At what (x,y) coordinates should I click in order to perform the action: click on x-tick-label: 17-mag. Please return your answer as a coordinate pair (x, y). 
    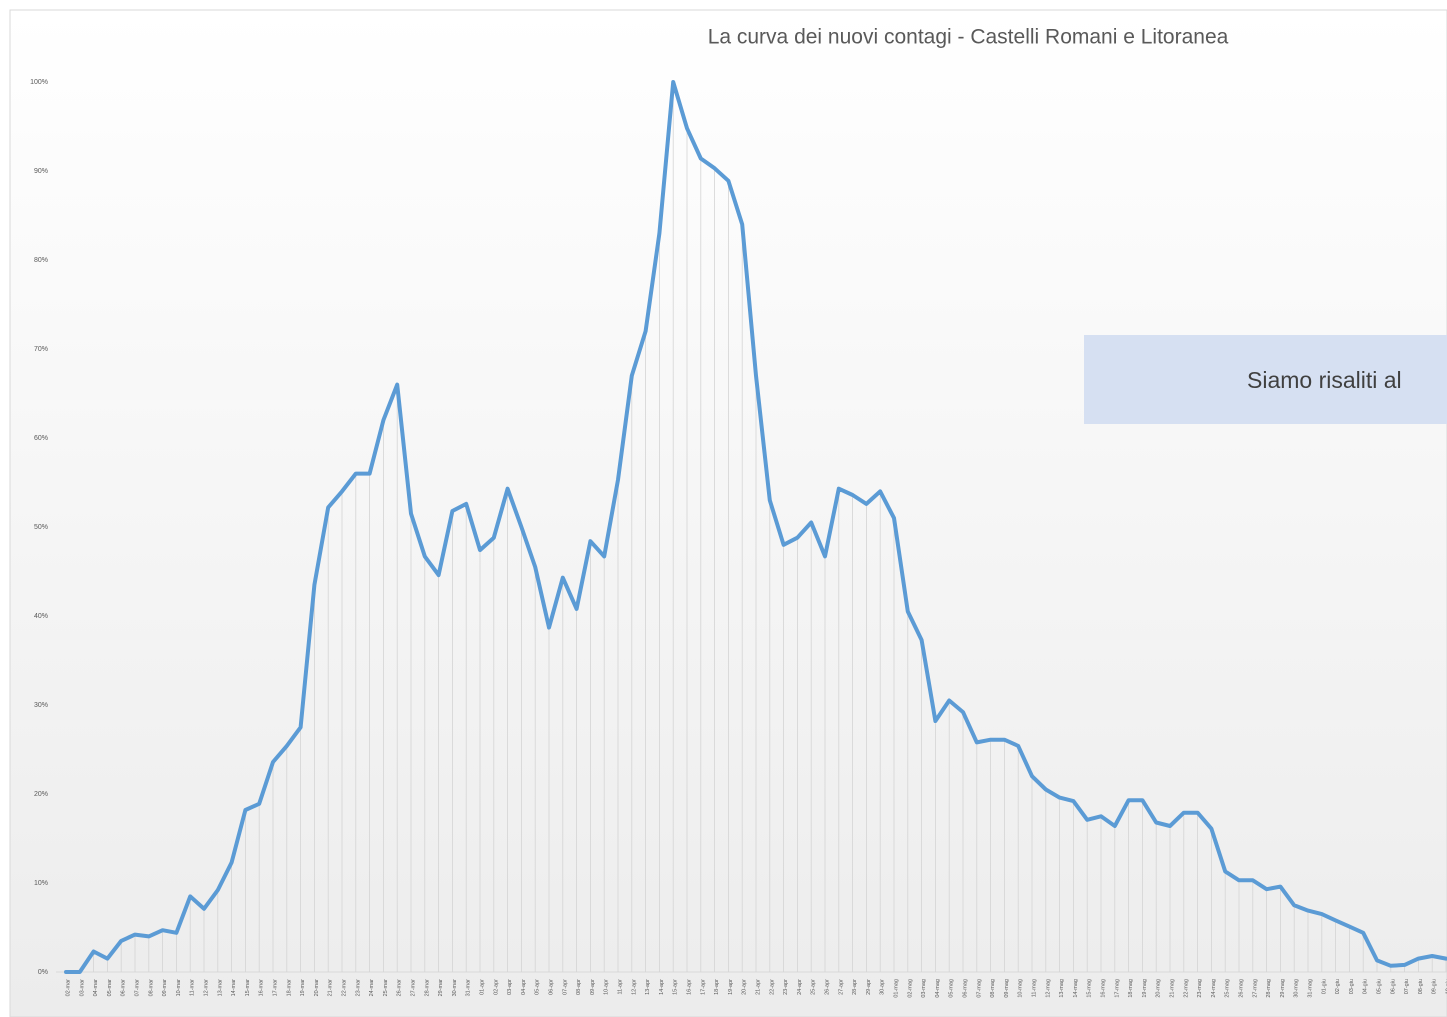
    Looking at the image, I should click on (1117, 988).